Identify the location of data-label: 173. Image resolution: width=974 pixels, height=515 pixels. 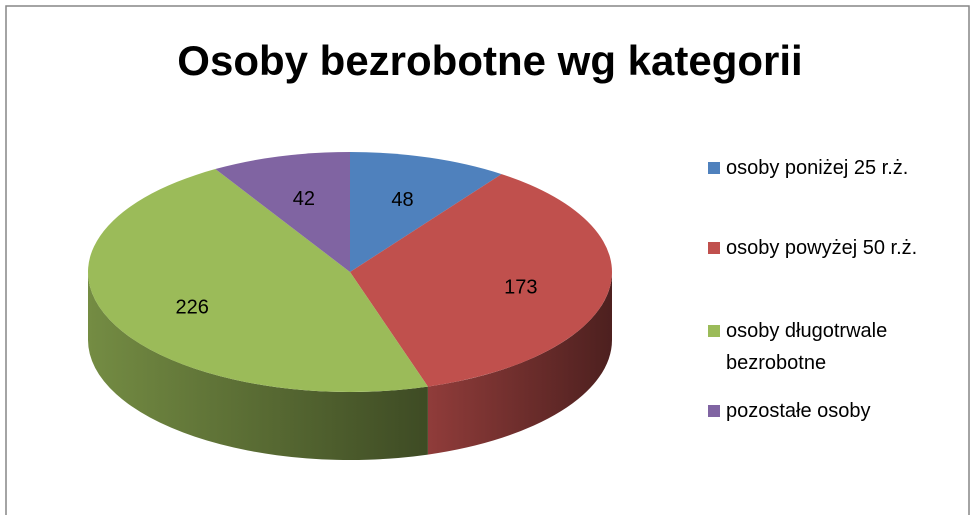
(520, 288).